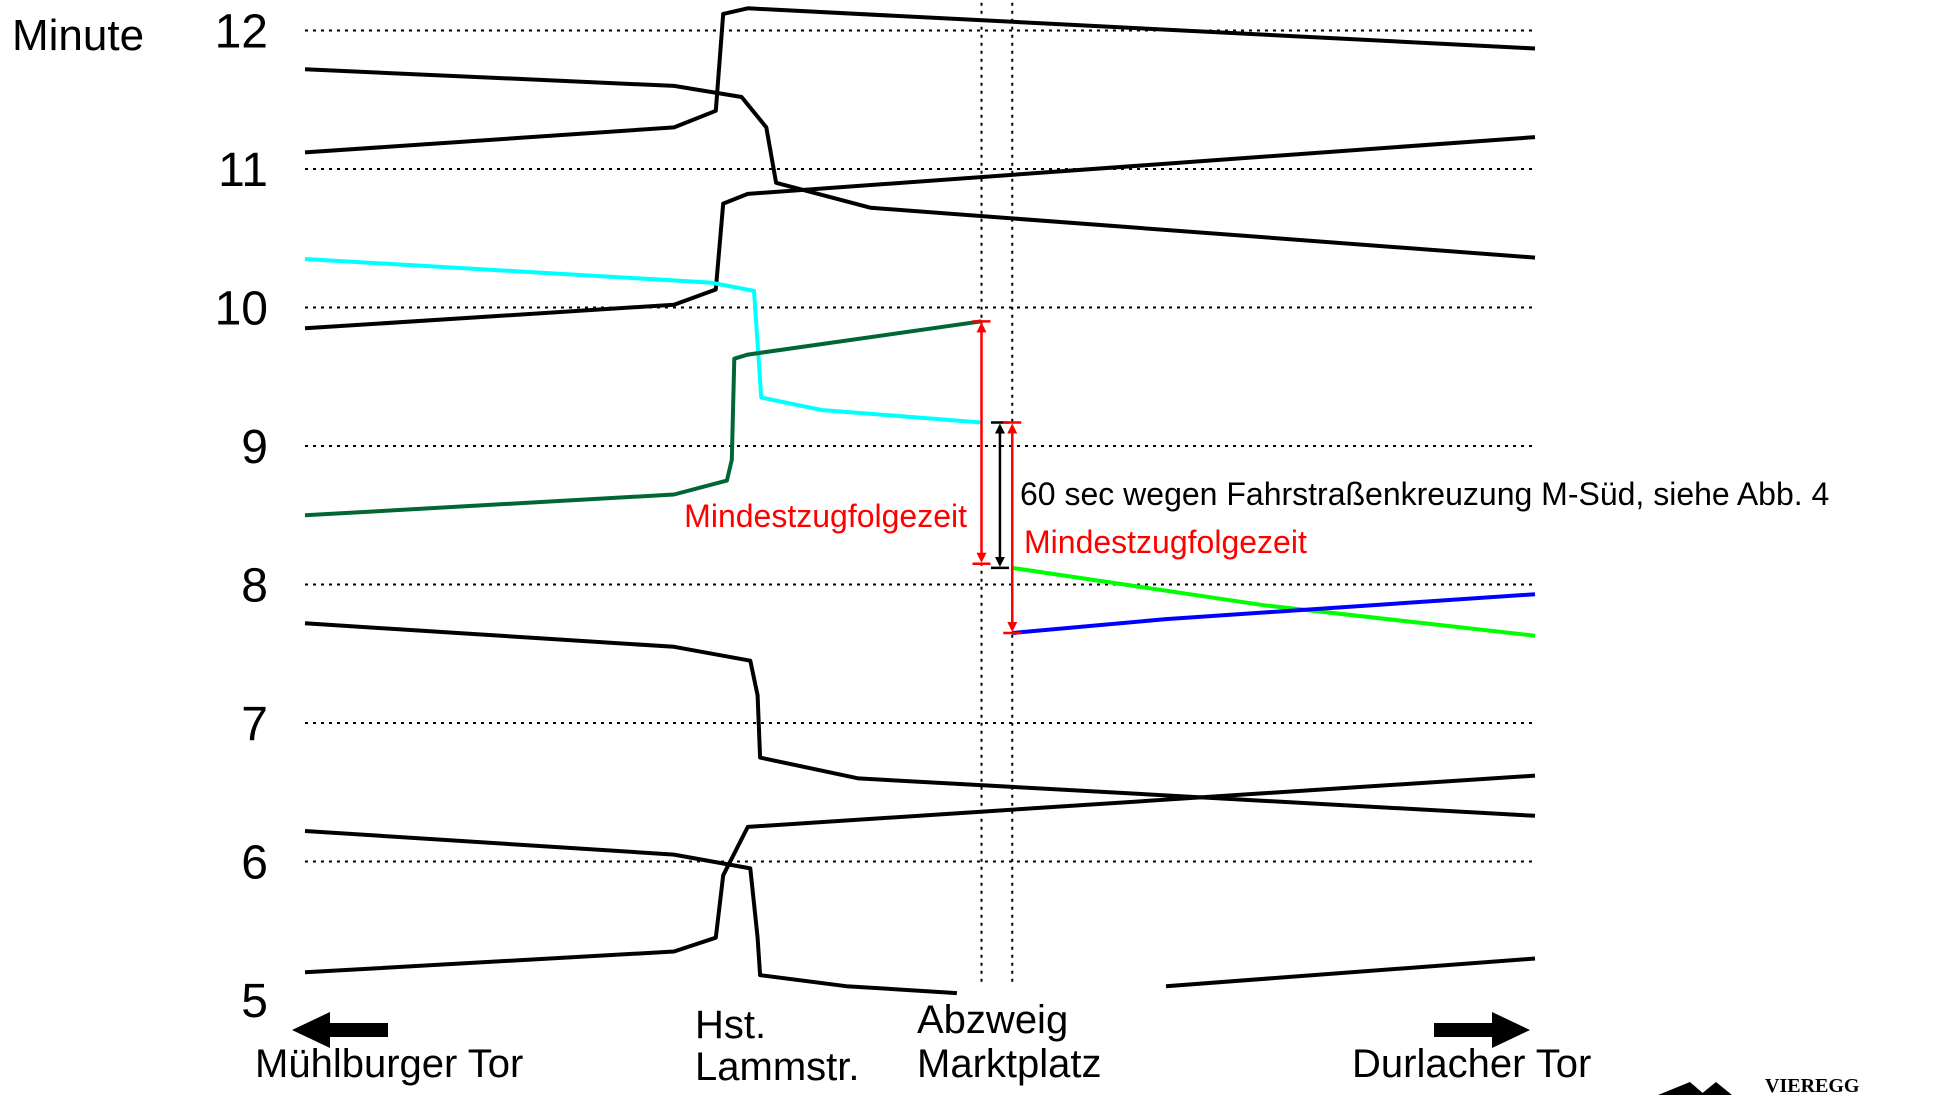  I want to click on y-tick-label: 6, so click(254, 863).